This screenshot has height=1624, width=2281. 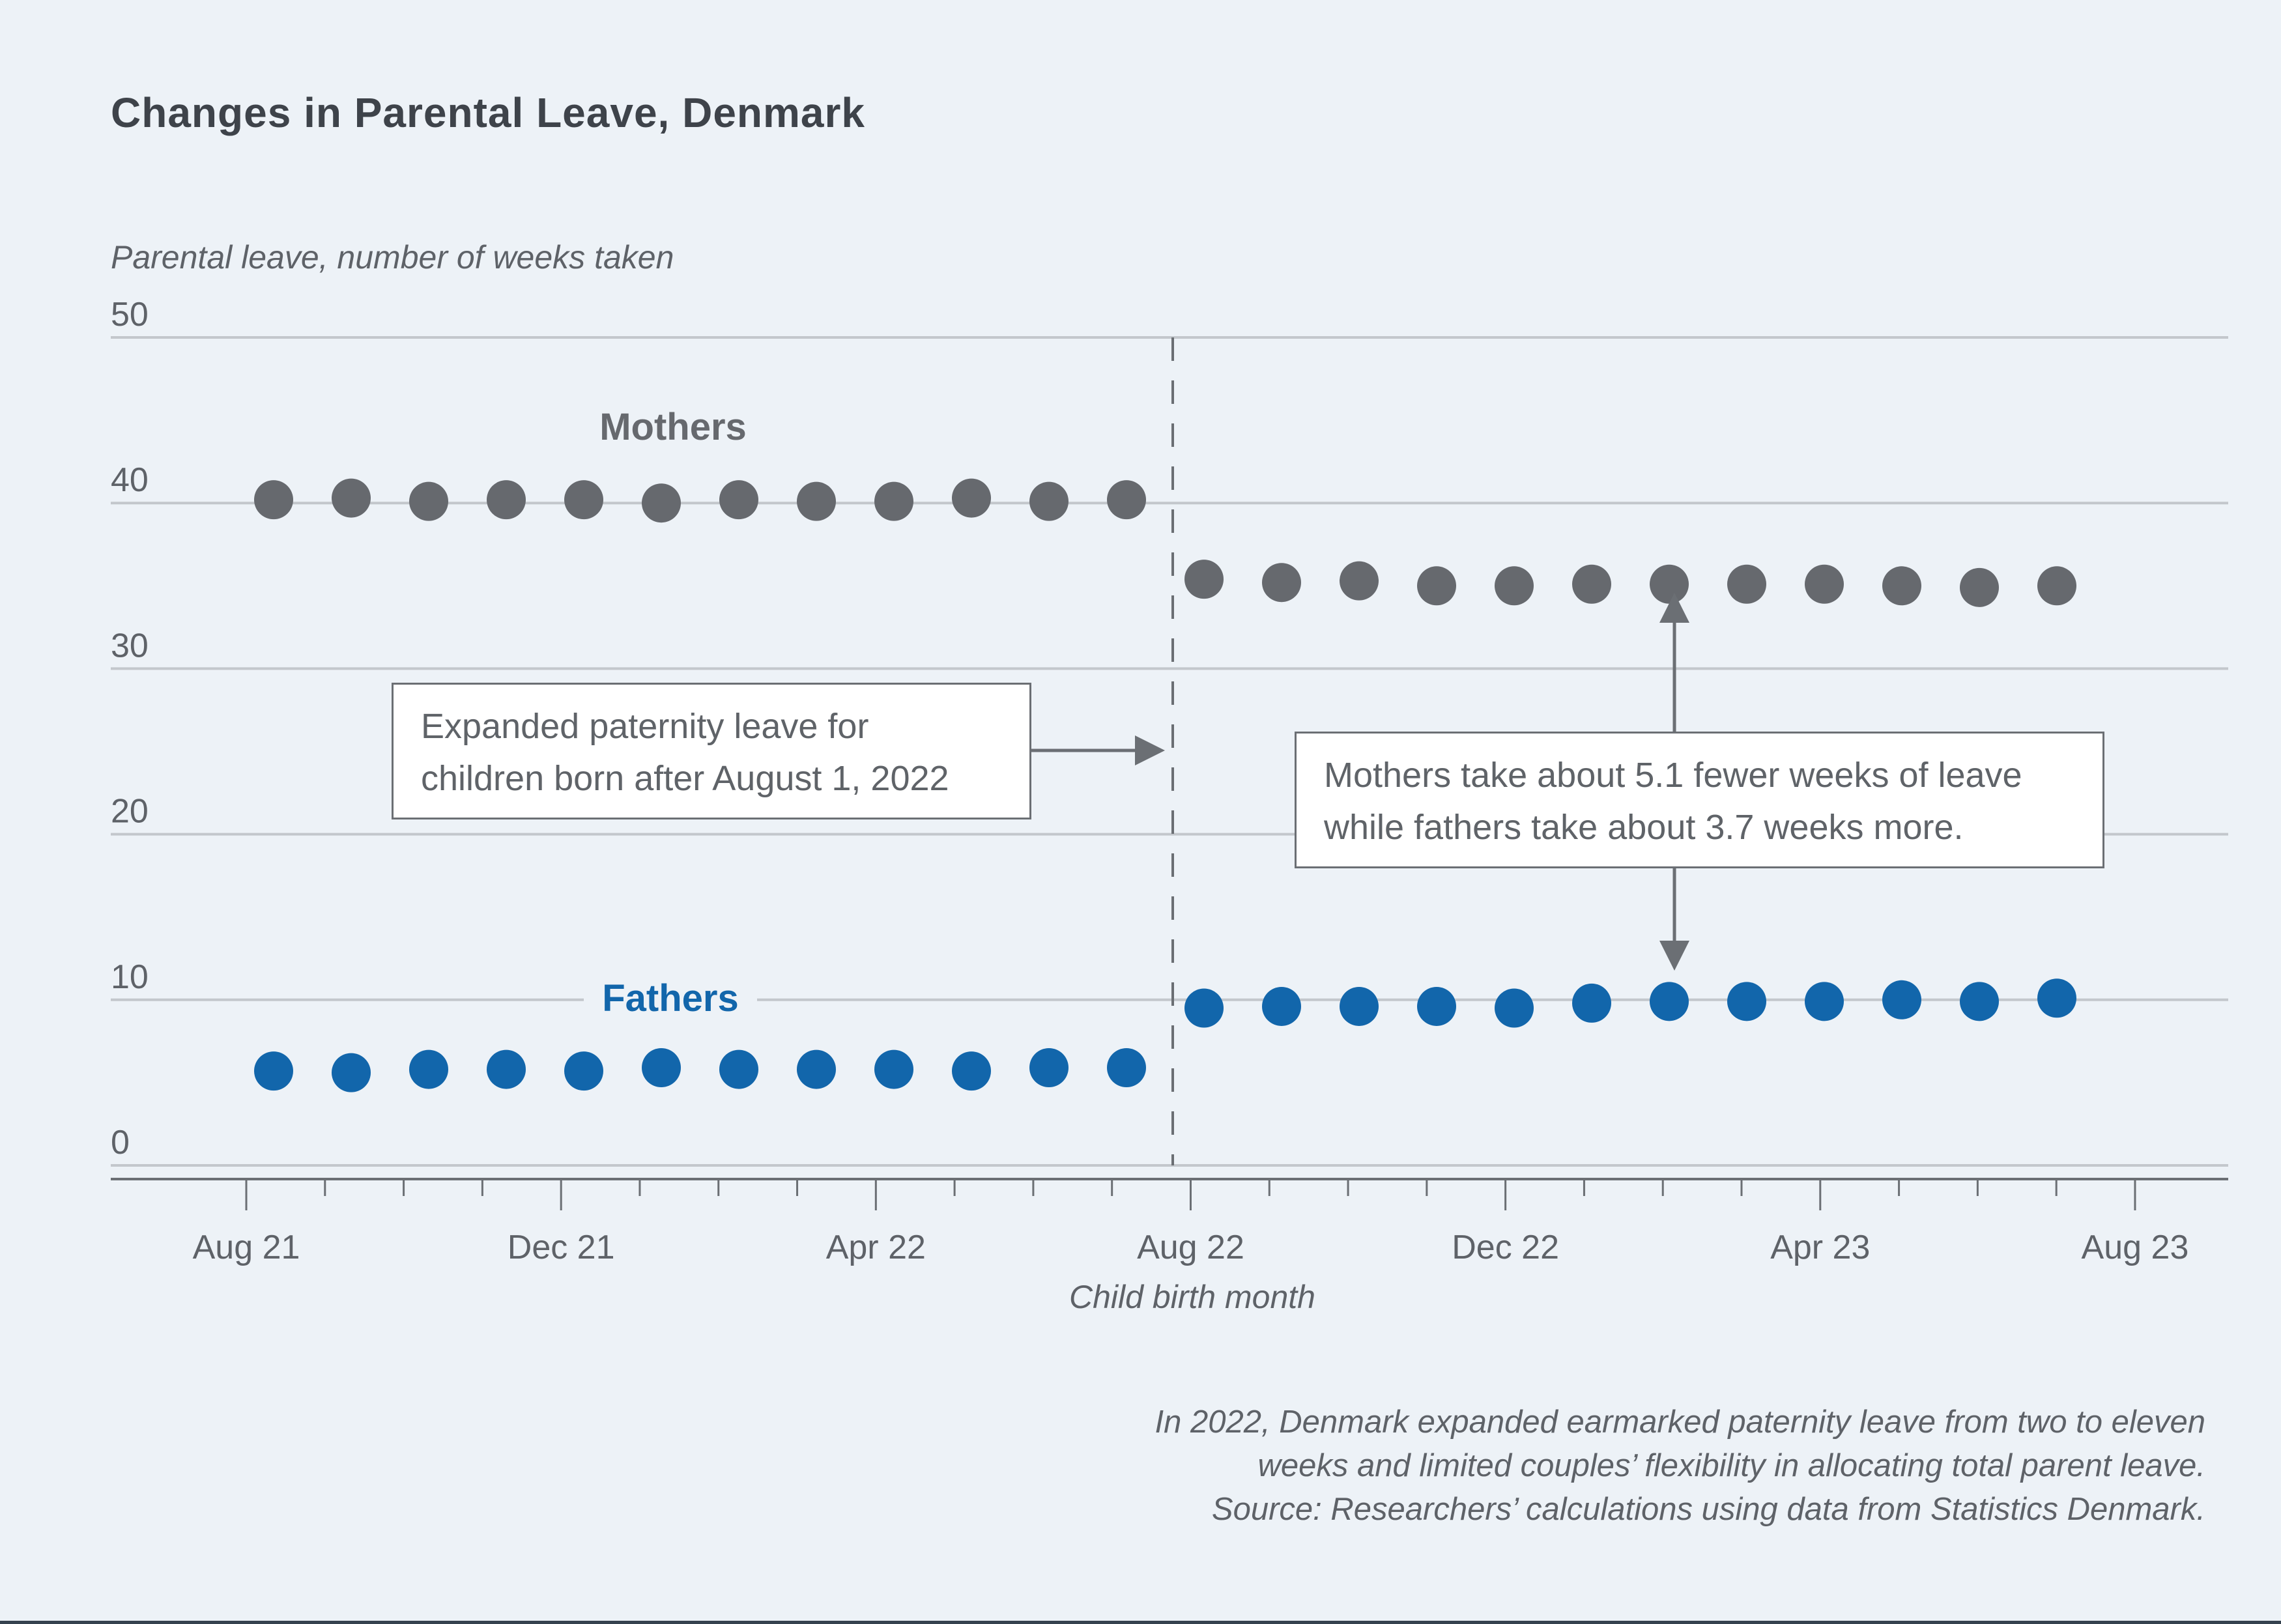 I want to click on y-tick-label-0: 0, so click(x=120, y=1142).